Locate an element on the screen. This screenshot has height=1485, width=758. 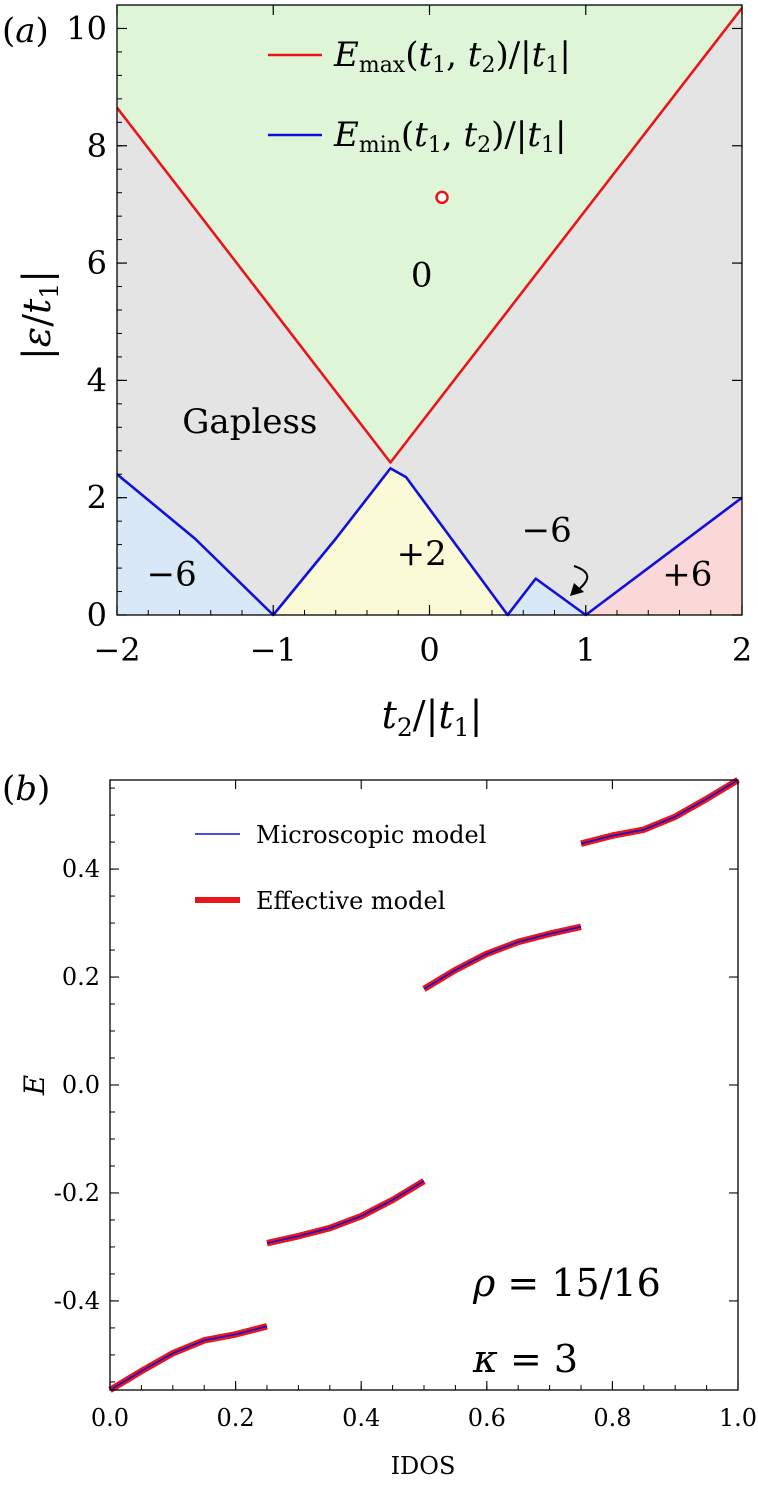
a-y-tick-label: 0 is located at coordinates (97, 615).